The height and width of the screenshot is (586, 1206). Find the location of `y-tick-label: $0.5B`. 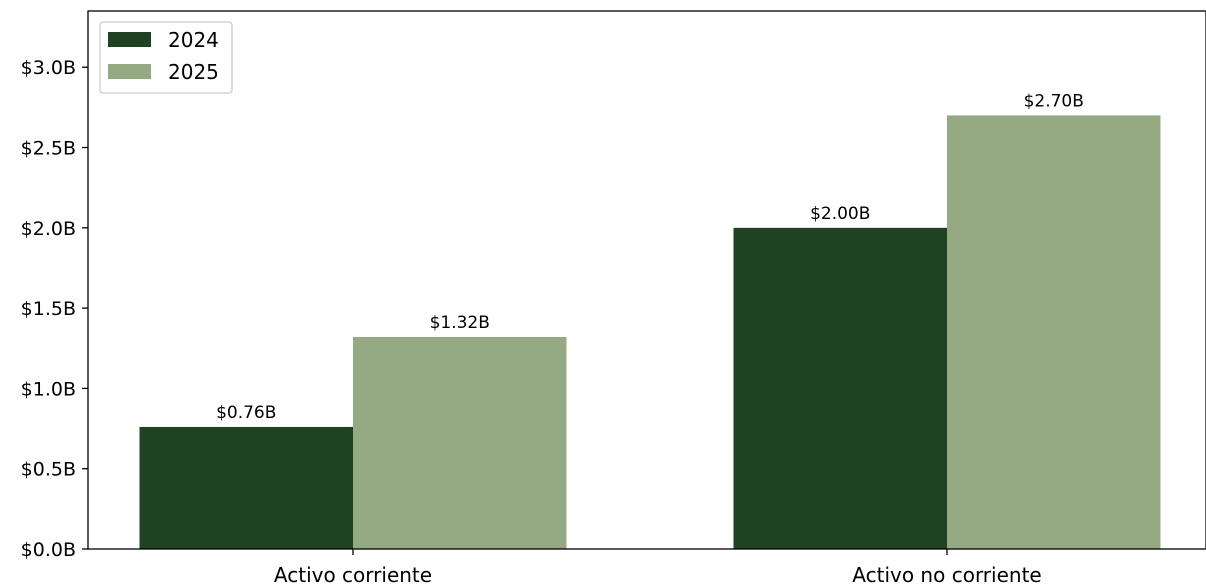

y-tick-label: $0.5B is located at coordinates (48, 470).